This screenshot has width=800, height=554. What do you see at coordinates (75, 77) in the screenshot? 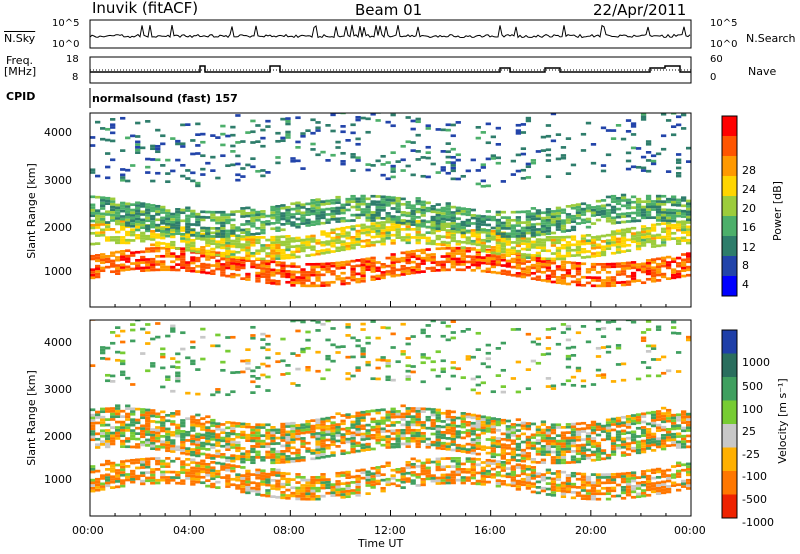
I see `freq-tick-low: 8` at bounding box center [75, 77].